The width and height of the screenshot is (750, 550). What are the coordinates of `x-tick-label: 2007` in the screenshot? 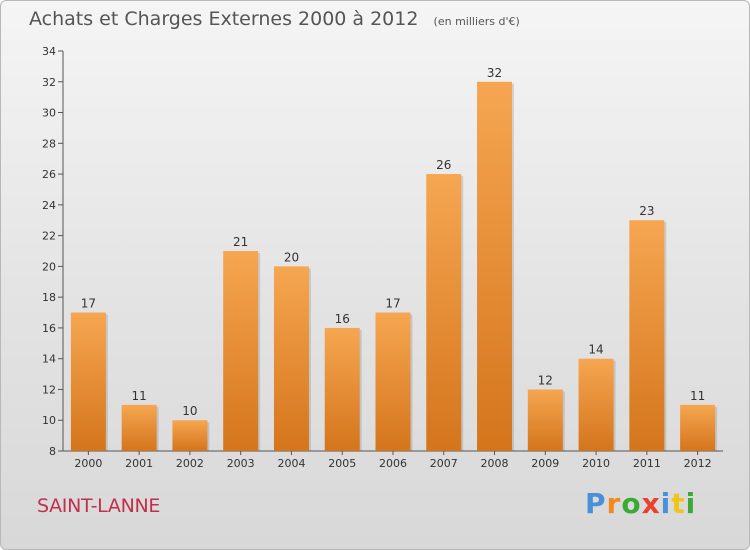 It's located at (444, 463).